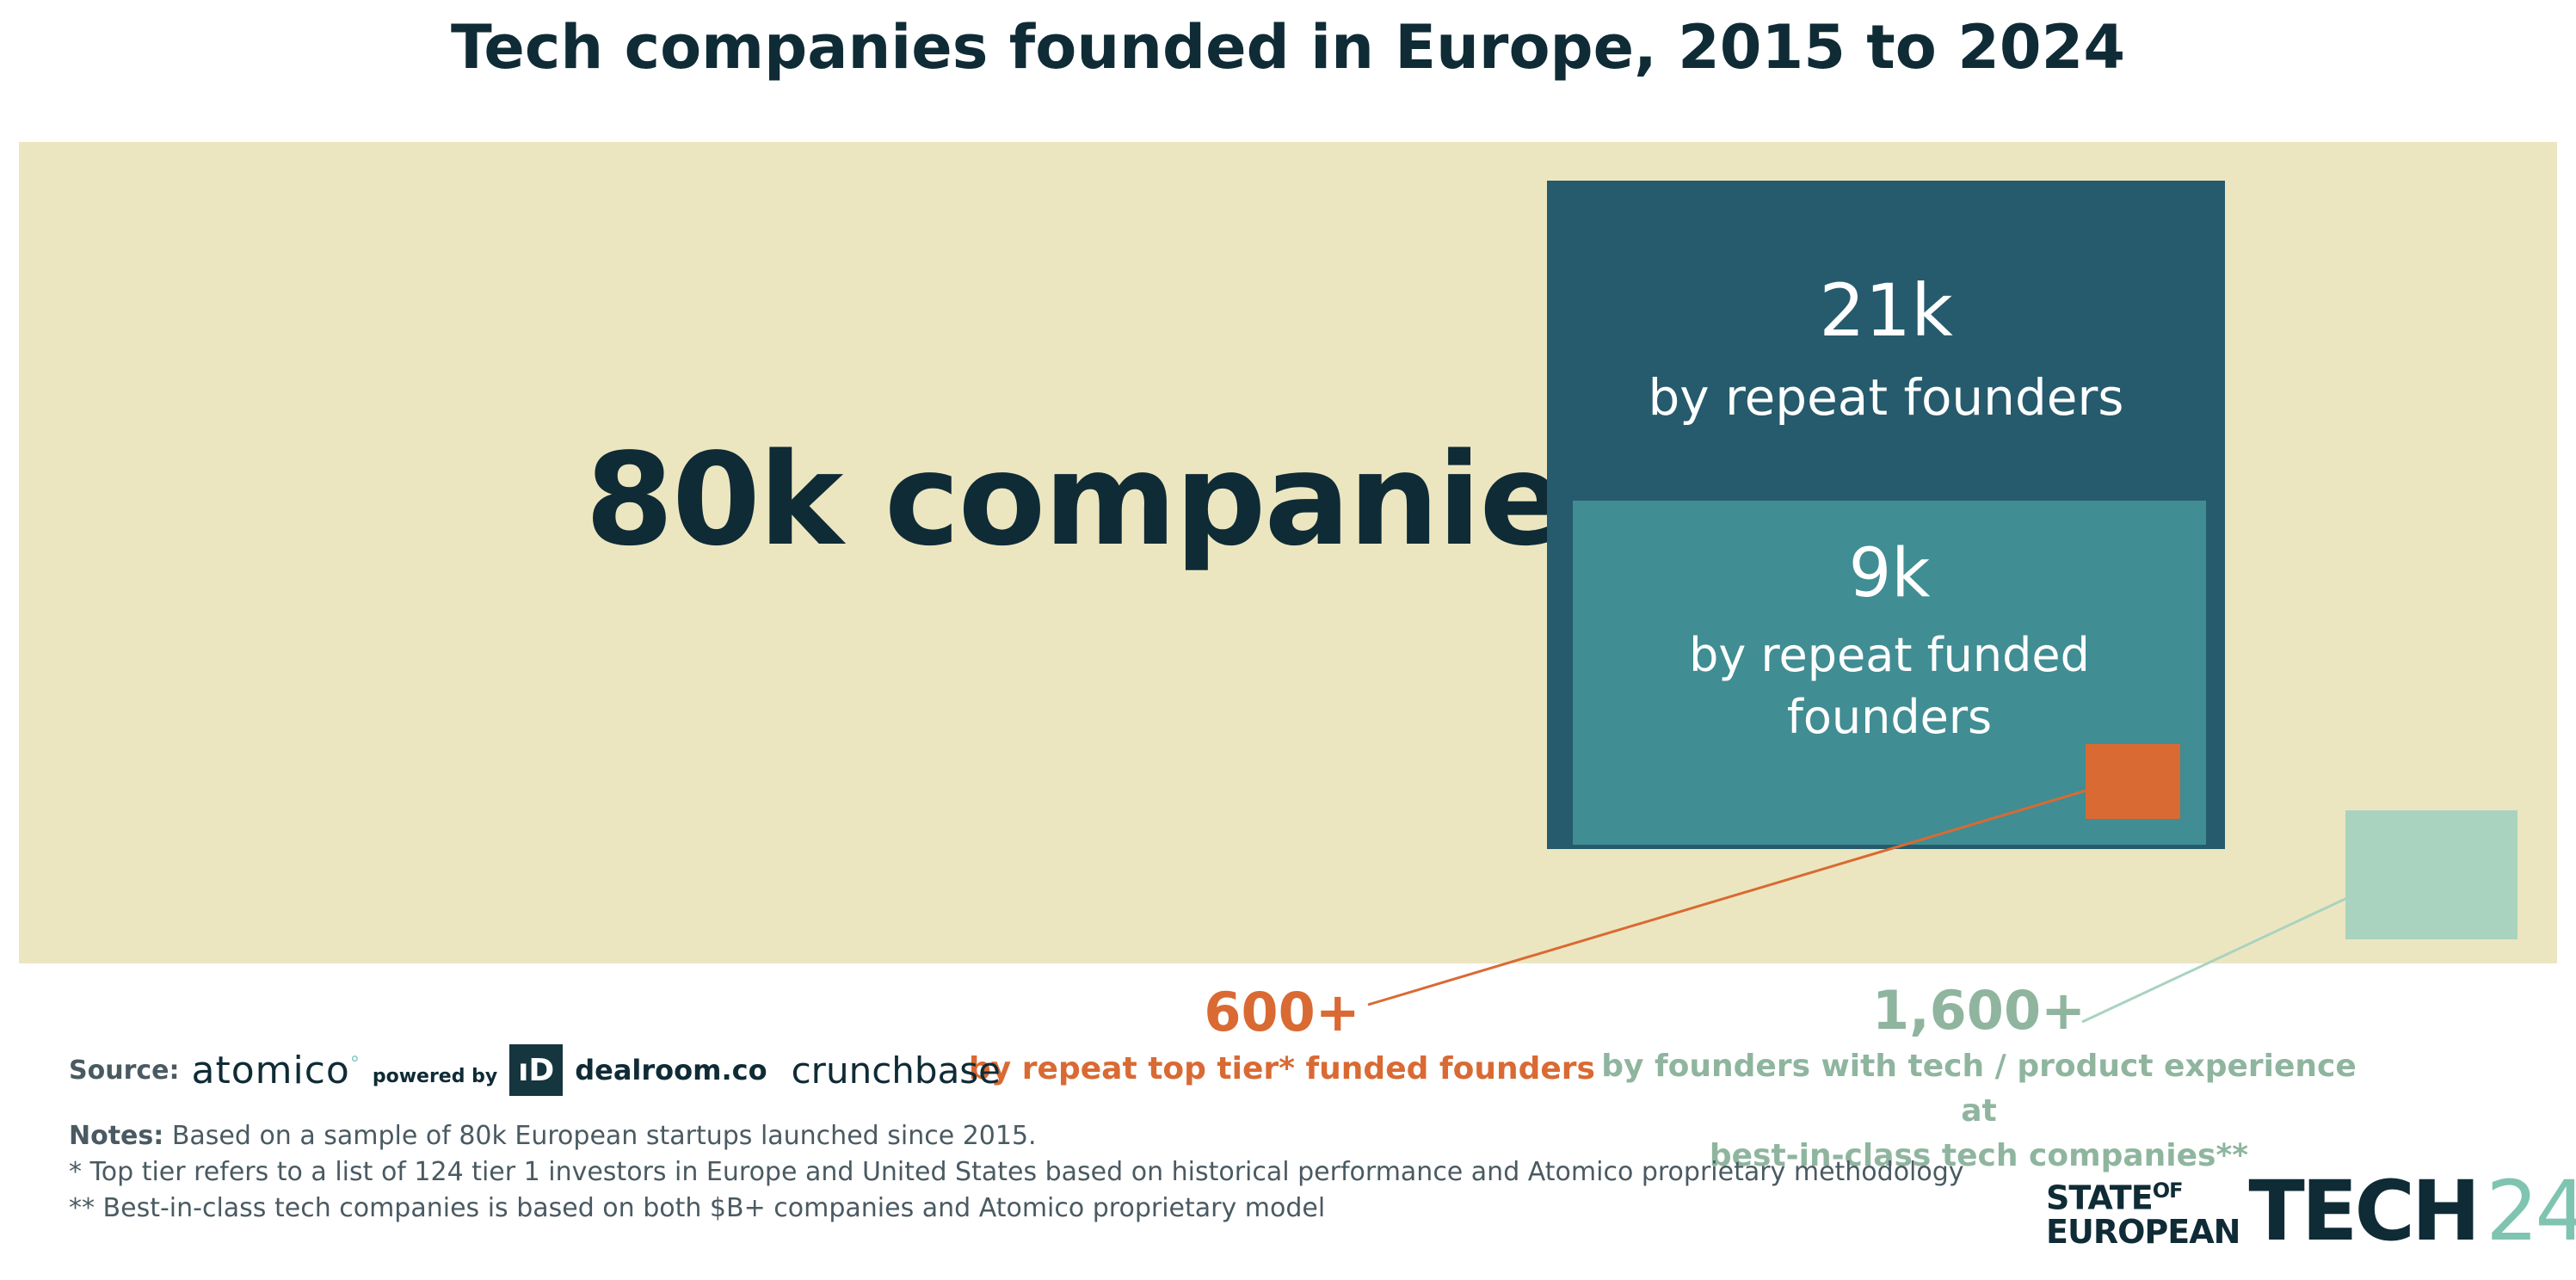 The height and width of the screenshot is (1280, 2576). Describe the element at coordinates (2100, 1197) in the screenshot. I see `brand-state: STATE` at that location.